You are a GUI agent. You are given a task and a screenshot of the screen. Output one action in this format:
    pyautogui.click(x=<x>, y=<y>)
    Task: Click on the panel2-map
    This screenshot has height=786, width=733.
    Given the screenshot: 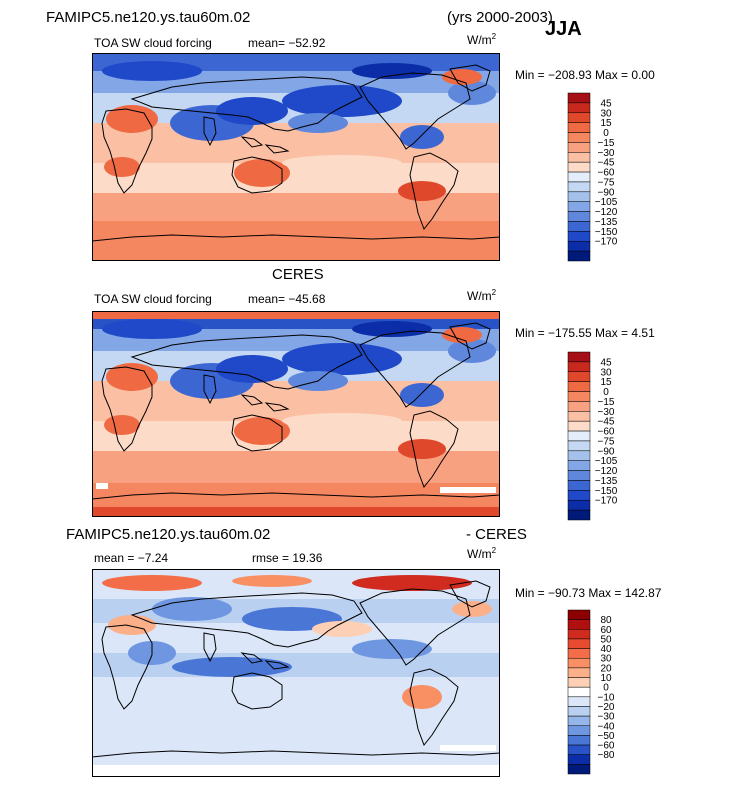 What is the action you would take?
    pyautogui.click(x=296, y=414)
    